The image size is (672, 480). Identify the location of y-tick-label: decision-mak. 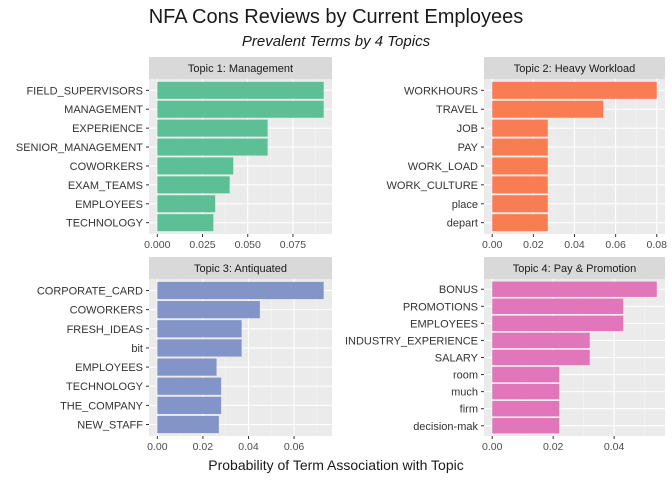
(445, 427).